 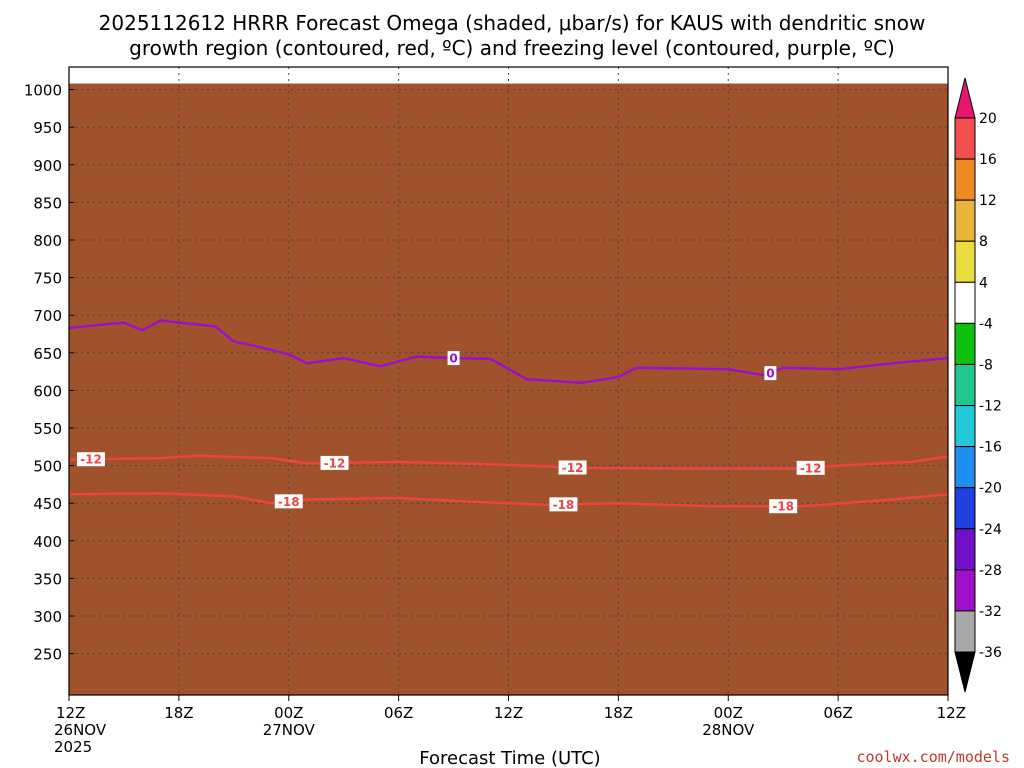 I want to click on y-tick-label-1000: 1000, so click(x=43, y=91).